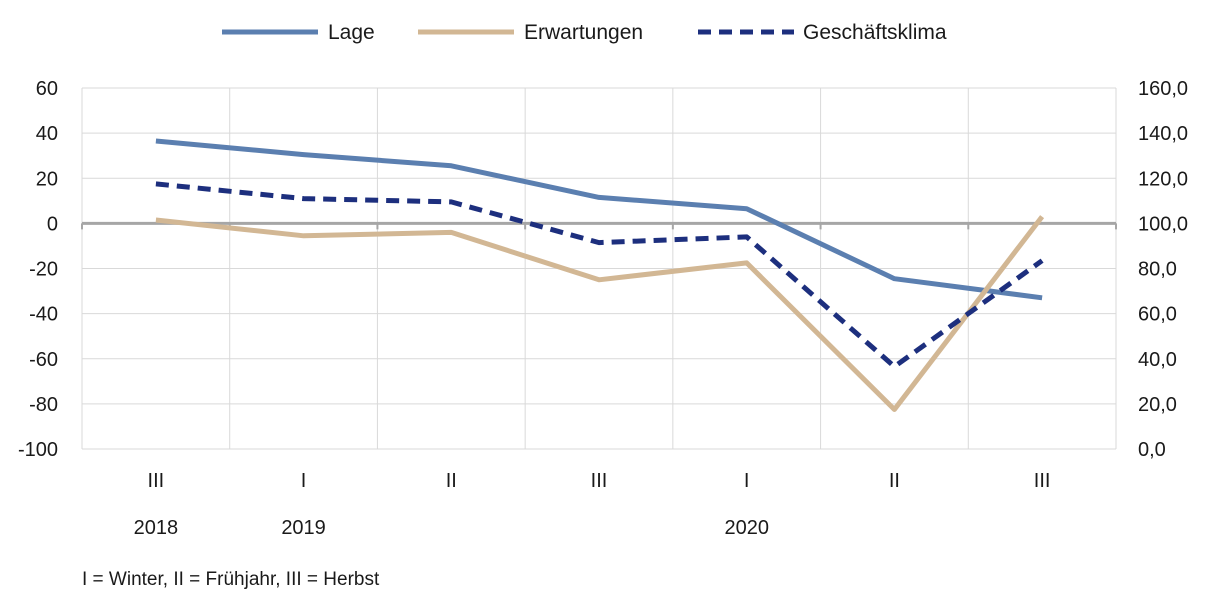 This screenshot has width=1216, height=605. What do you see at coordinates (1157, 270) in the screenshot?
I see `right-tick-label: 80,0` at bounding box center [1157, 270].